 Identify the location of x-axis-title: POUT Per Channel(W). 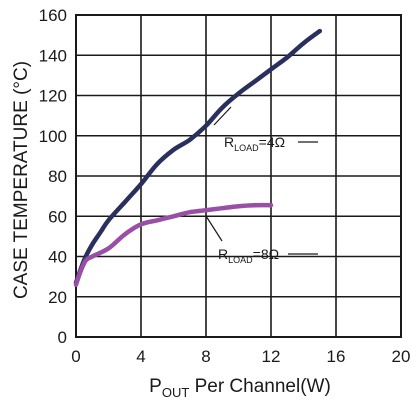
(240, 388).